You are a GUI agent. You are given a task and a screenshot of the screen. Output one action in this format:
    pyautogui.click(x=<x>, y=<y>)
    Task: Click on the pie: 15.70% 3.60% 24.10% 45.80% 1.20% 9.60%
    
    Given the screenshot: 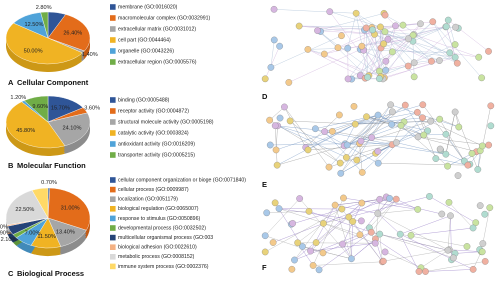 What is the action you would take?
    pyautogui.click(x=52, y=126)
    